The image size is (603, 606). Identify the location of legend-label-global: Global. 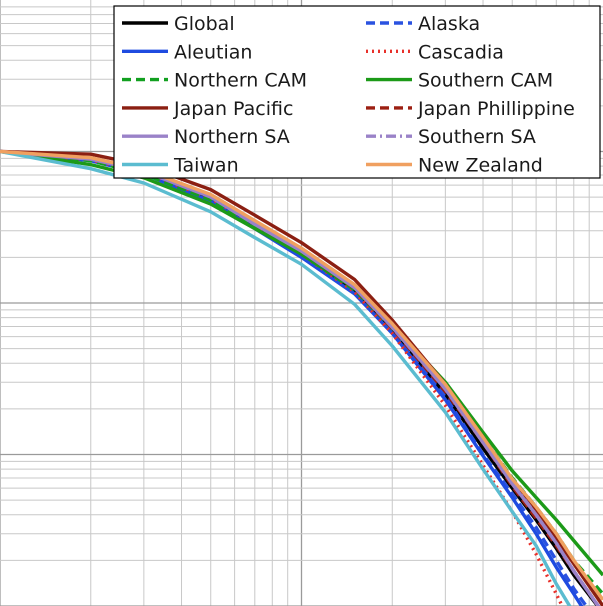
(204, 24).